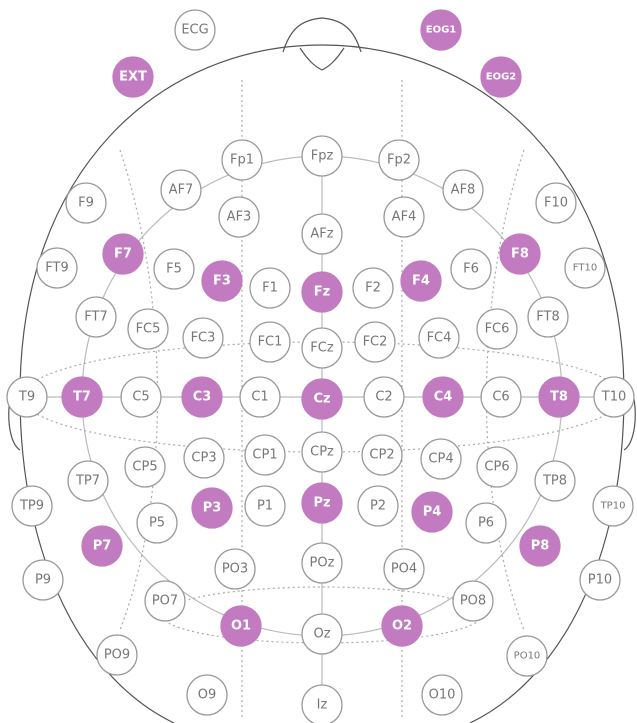 This screenshot has height=723, width=637. Describe the element at coordinates (473, 601) in the screenshot. I see `electrode-label: PO8` at that location.